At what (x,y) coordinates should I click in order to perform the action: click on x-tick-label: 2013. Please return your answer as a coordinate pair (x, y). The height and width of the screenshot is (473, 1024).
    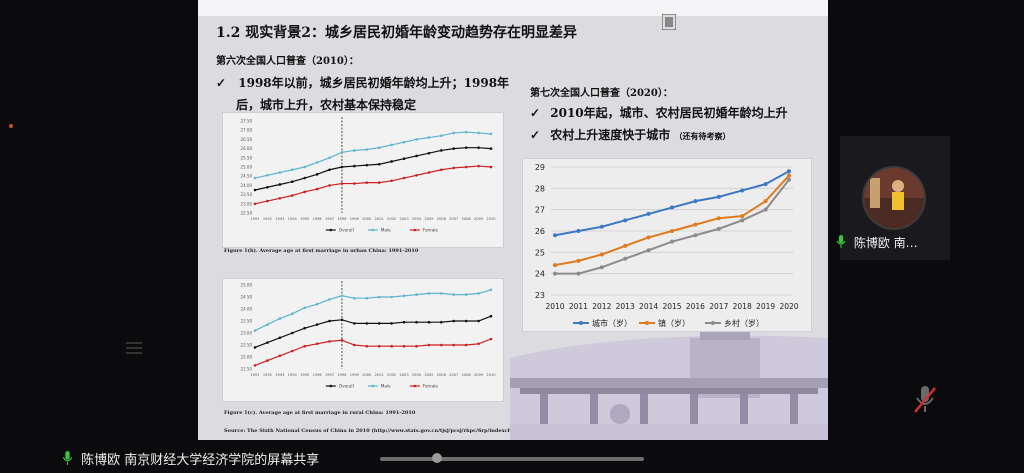
    Looking at the image, I should click on (625, 306).